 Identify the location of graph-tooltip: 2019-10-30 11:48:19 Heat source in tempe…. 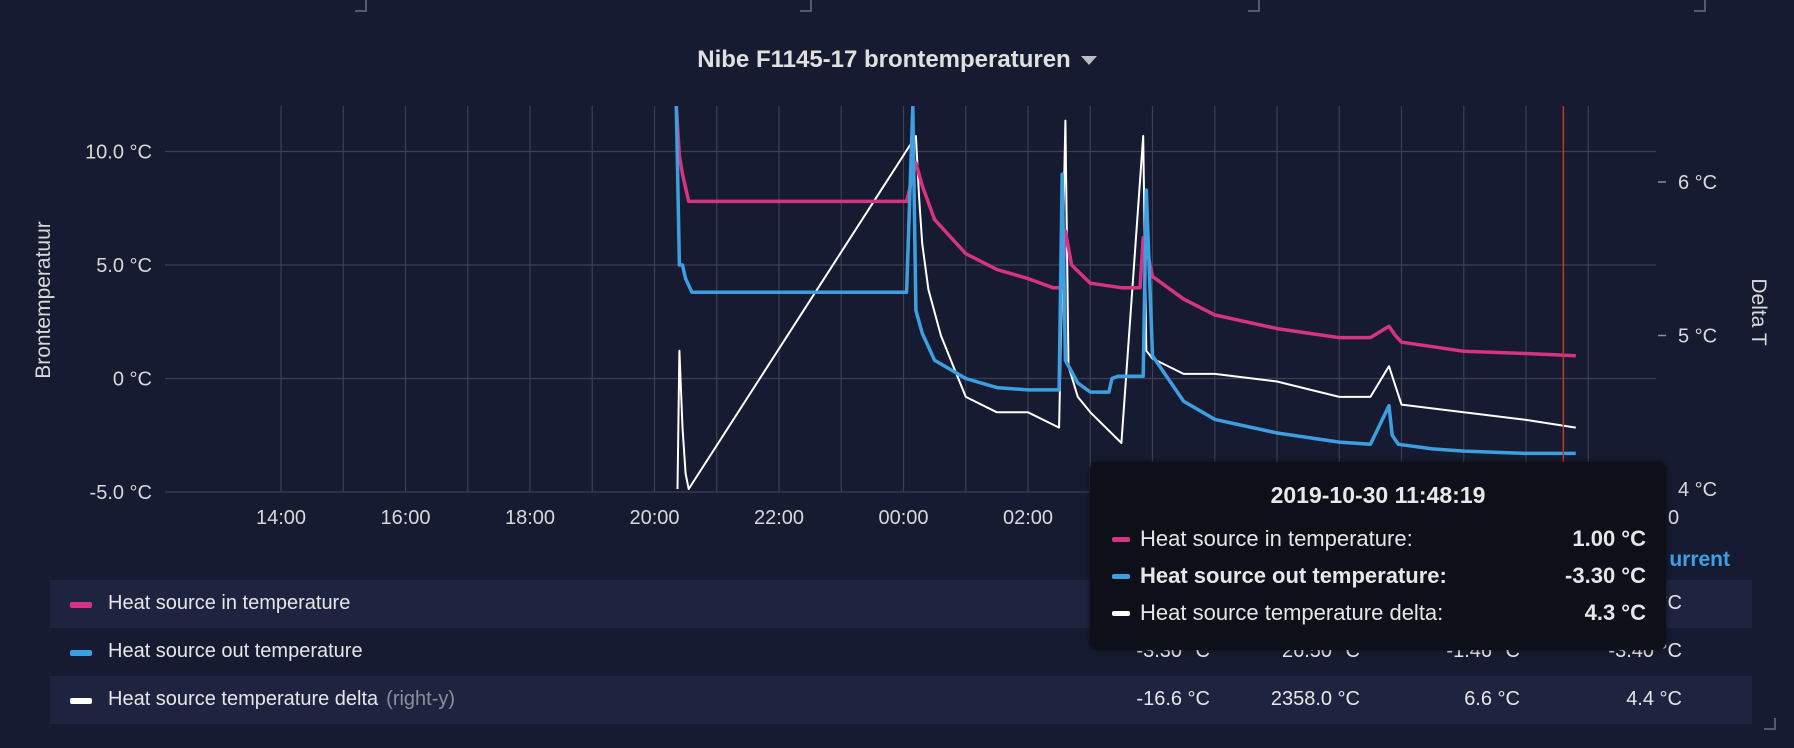
(1378, 556).